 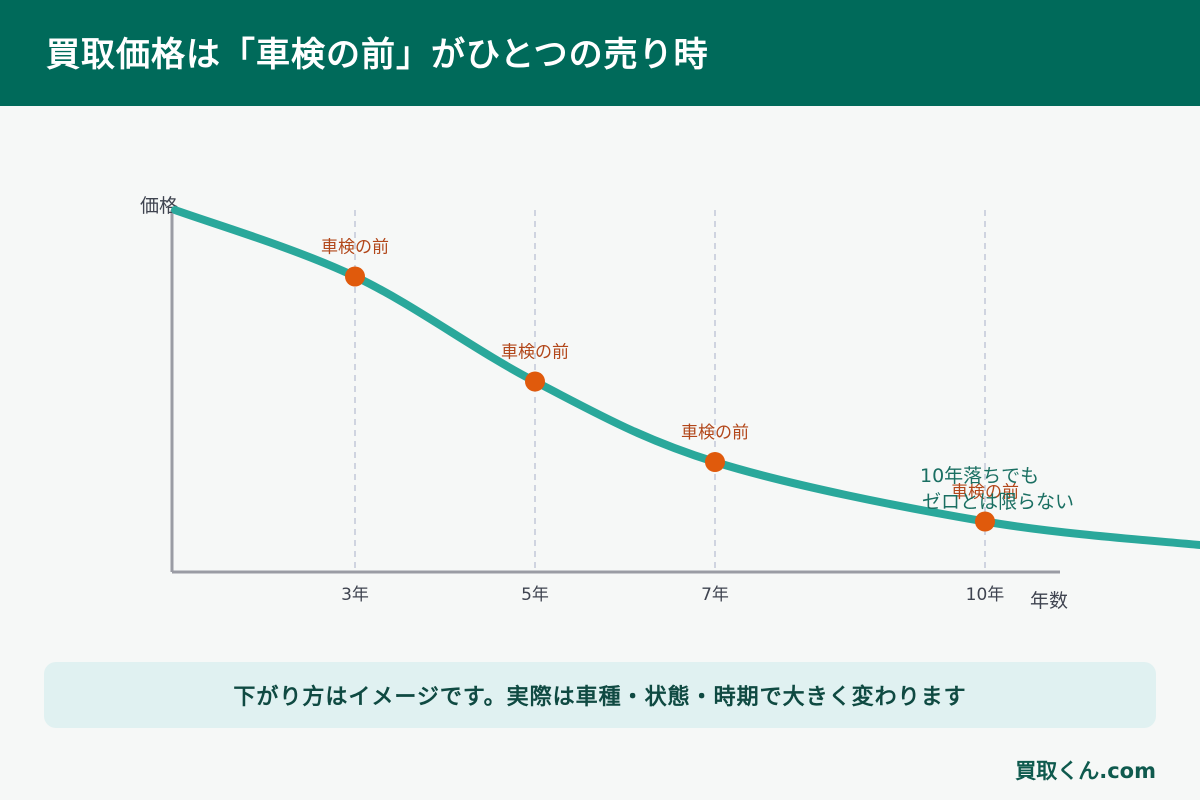 What do you see at coordinates (377, 55) in the screenshot?
I see `page-title: 買取価格は「車検の前」がひとつの売り時` at bounding box center [377, 55].